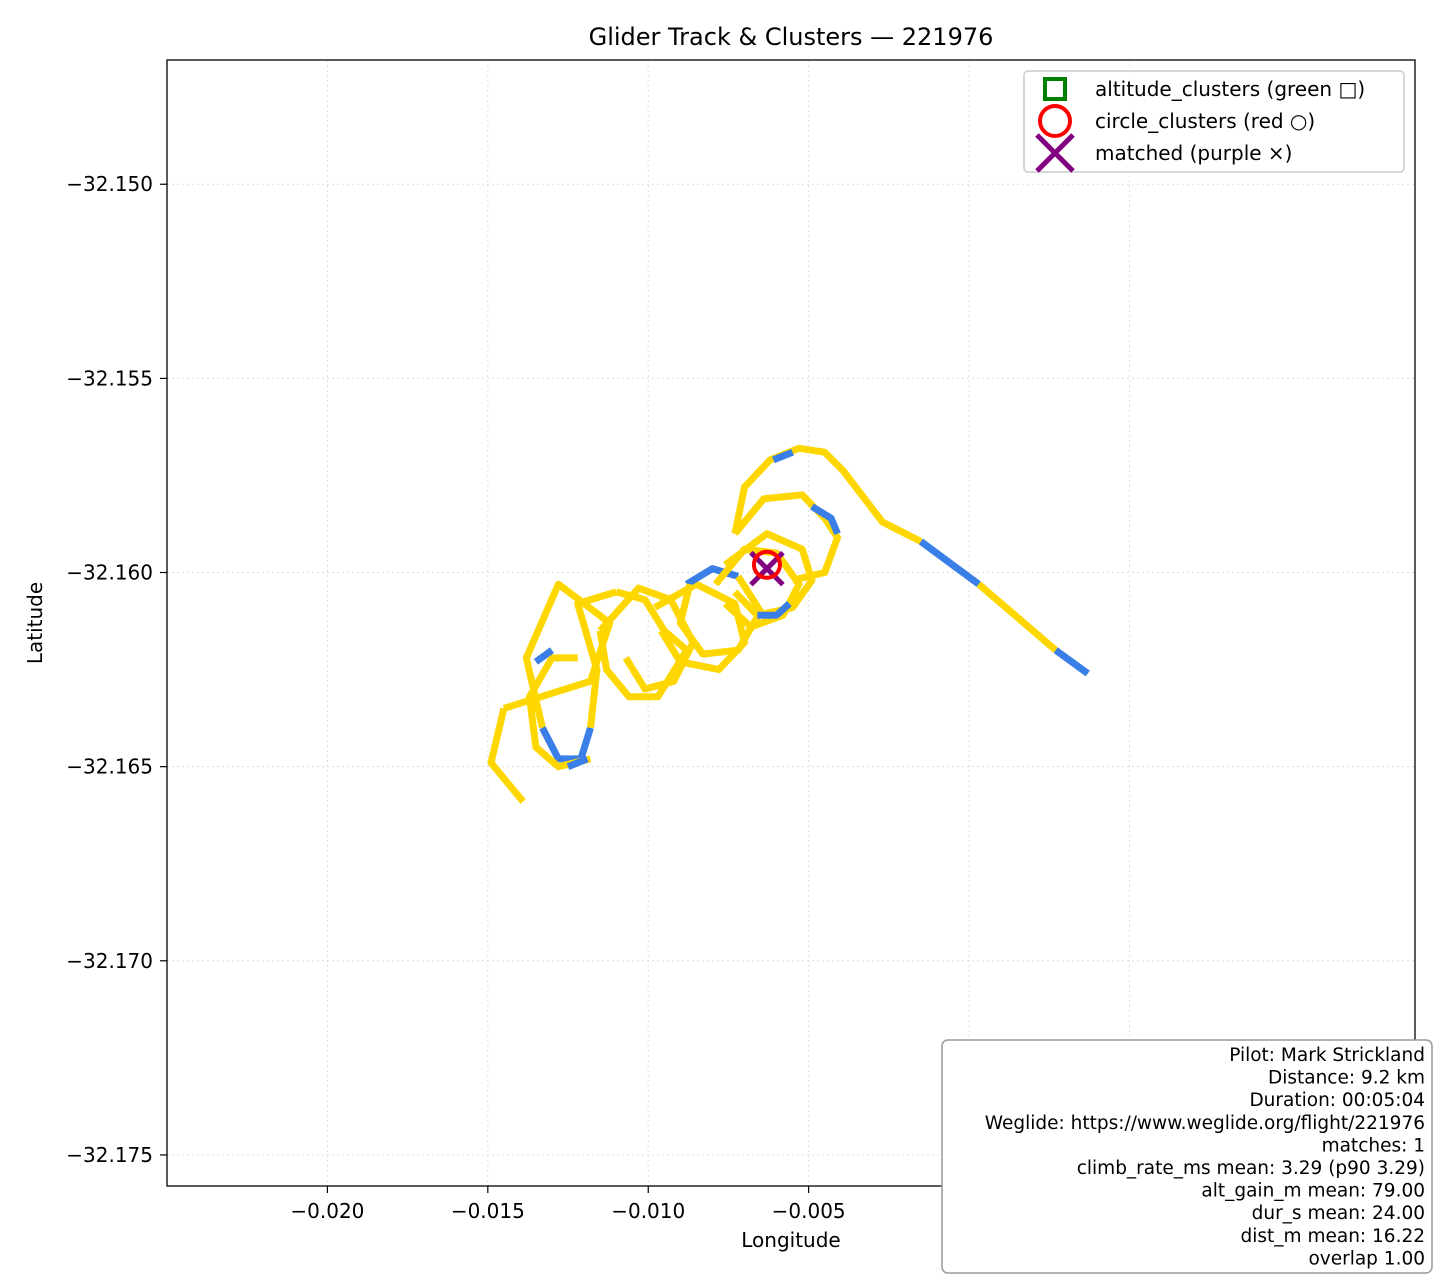 The width and height of the screenshot is (1440, 1280). Describe the element at coordinates (488, 1211) in the screenshot. I see `x-tick-label: −0.015` at that location.